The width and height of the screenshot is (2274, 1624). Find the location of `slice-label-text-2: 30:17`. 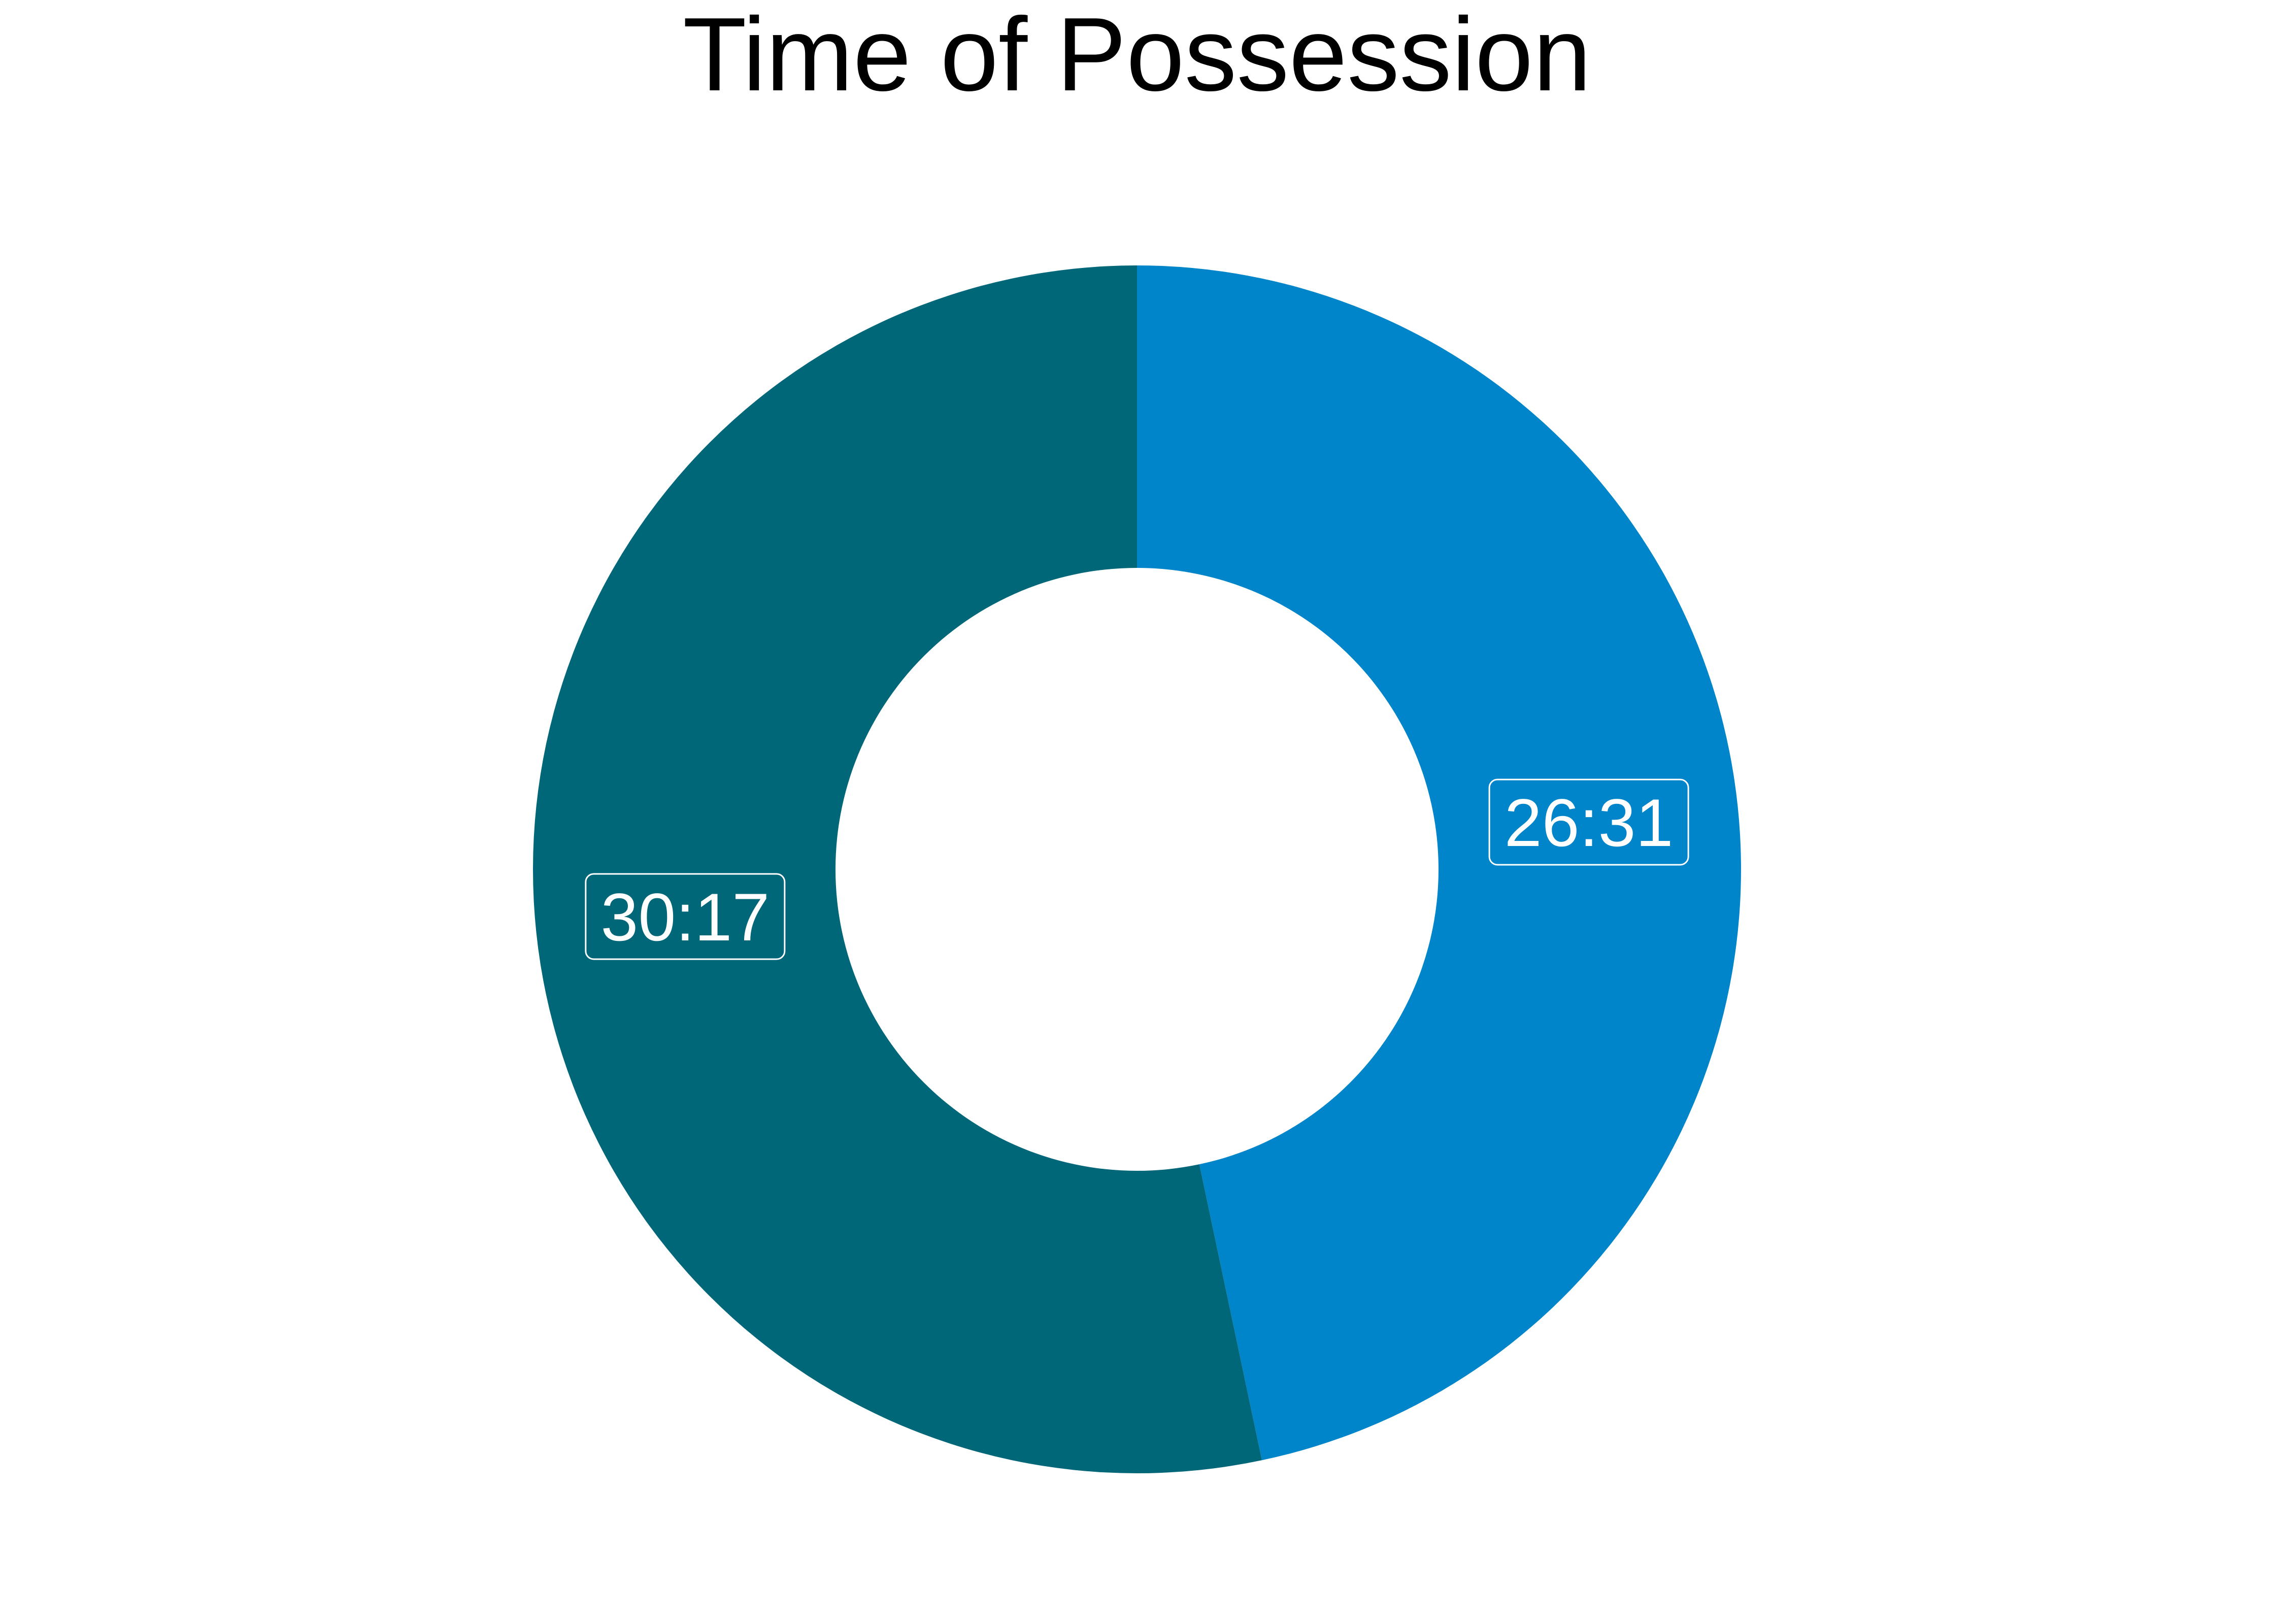

slice-label-text-2: 30:17 is located at coordinates (685, 917).